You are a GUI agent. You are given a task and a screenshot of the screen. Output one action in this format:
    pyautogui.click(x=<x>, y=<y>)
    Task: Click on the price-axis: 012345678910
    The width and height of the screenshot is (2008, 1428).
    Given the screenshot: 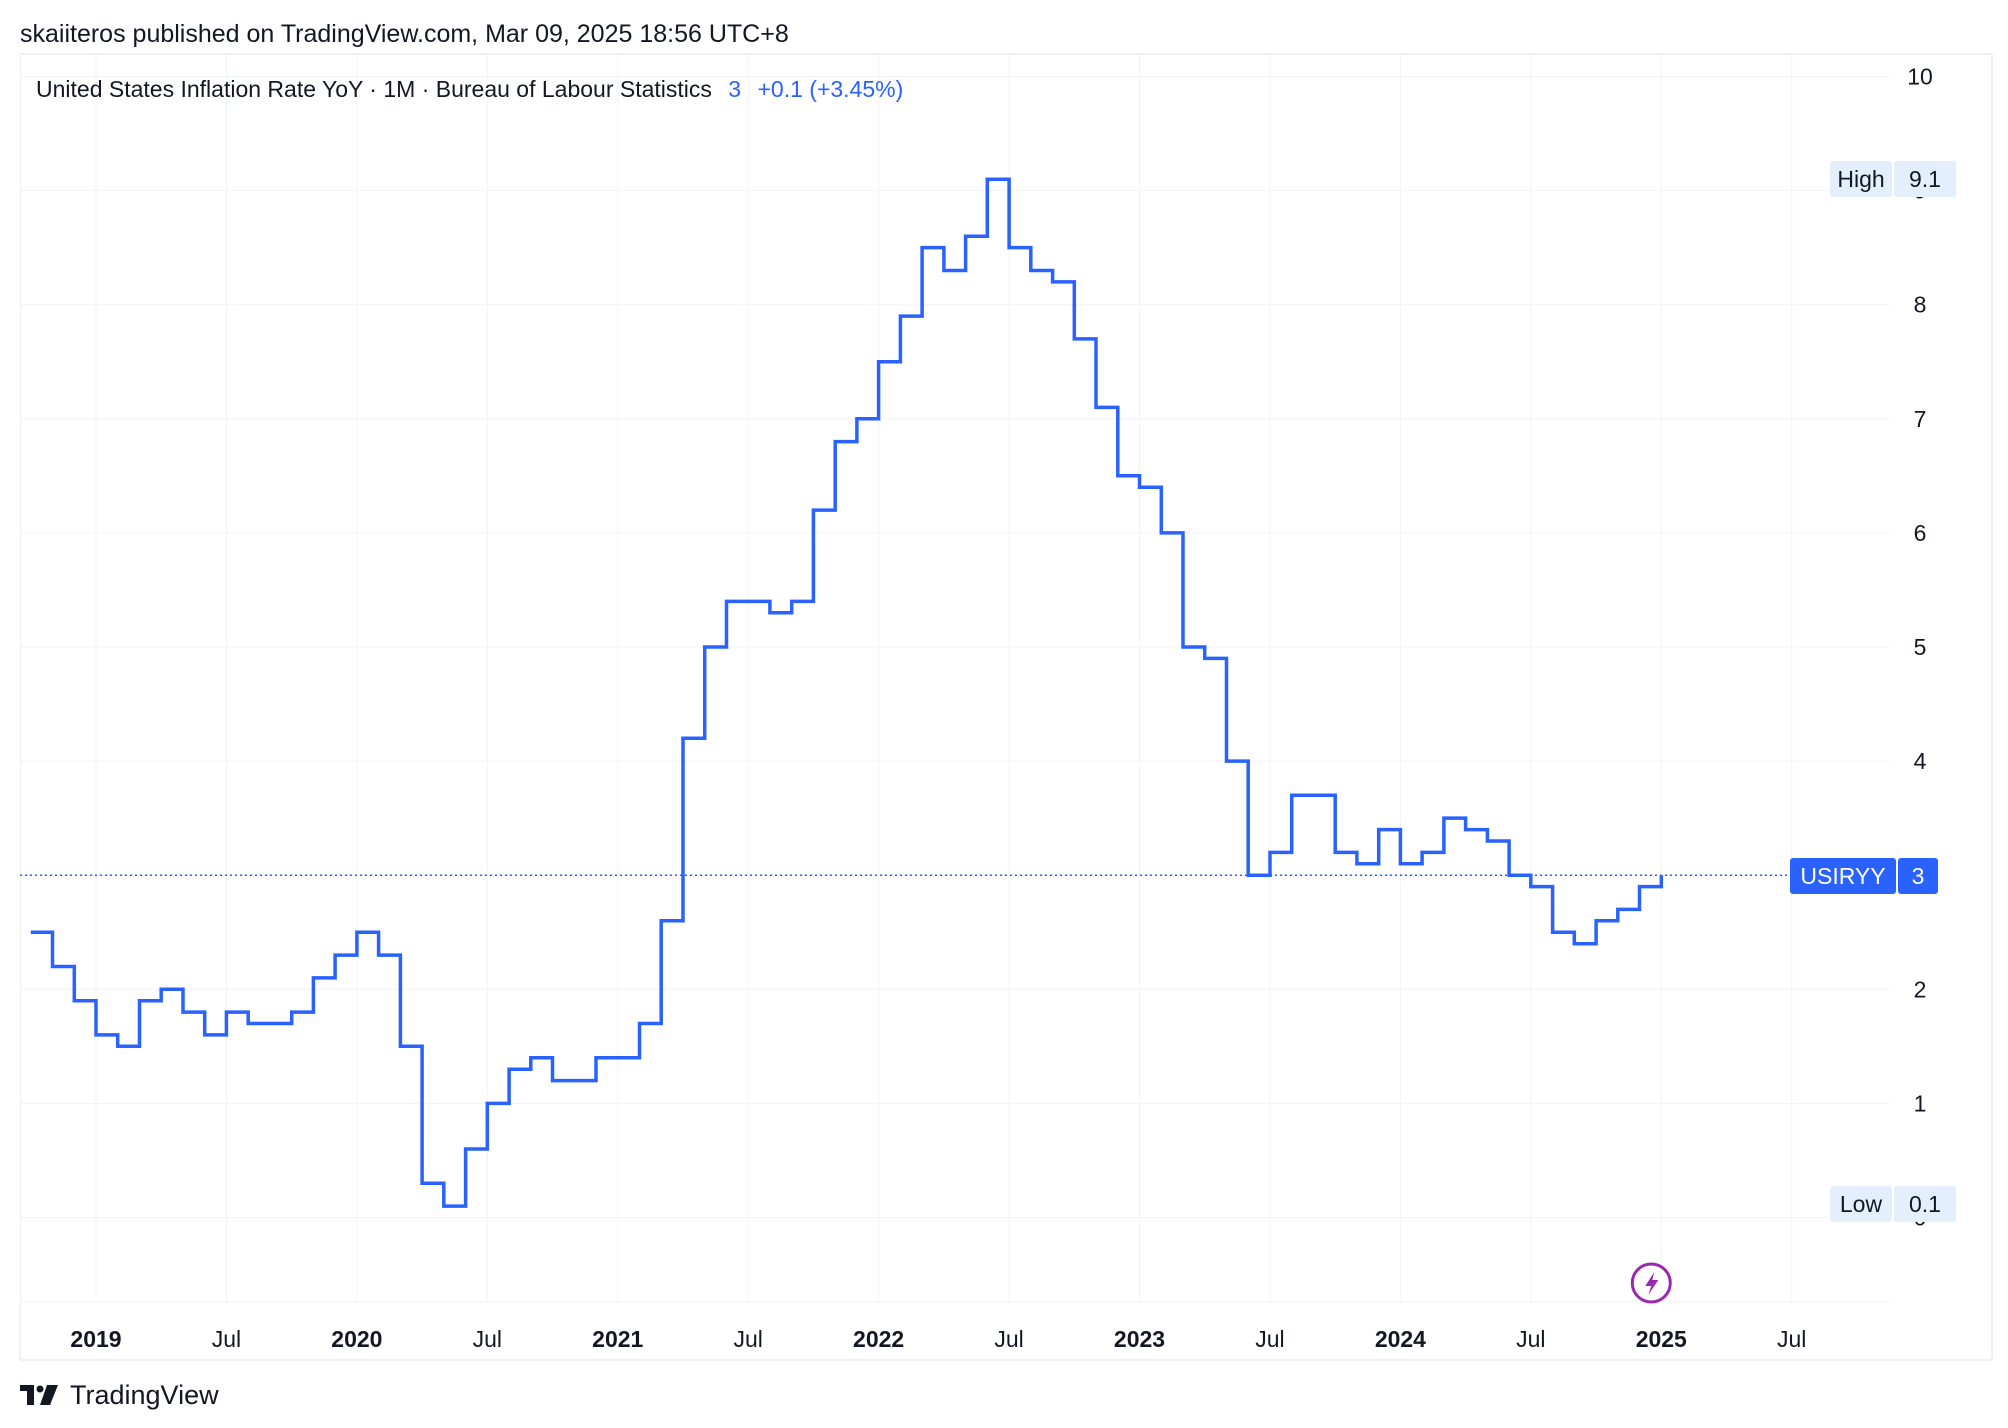 What is the action you would take?
    pyautogui.click(x=1920, y=647)
    